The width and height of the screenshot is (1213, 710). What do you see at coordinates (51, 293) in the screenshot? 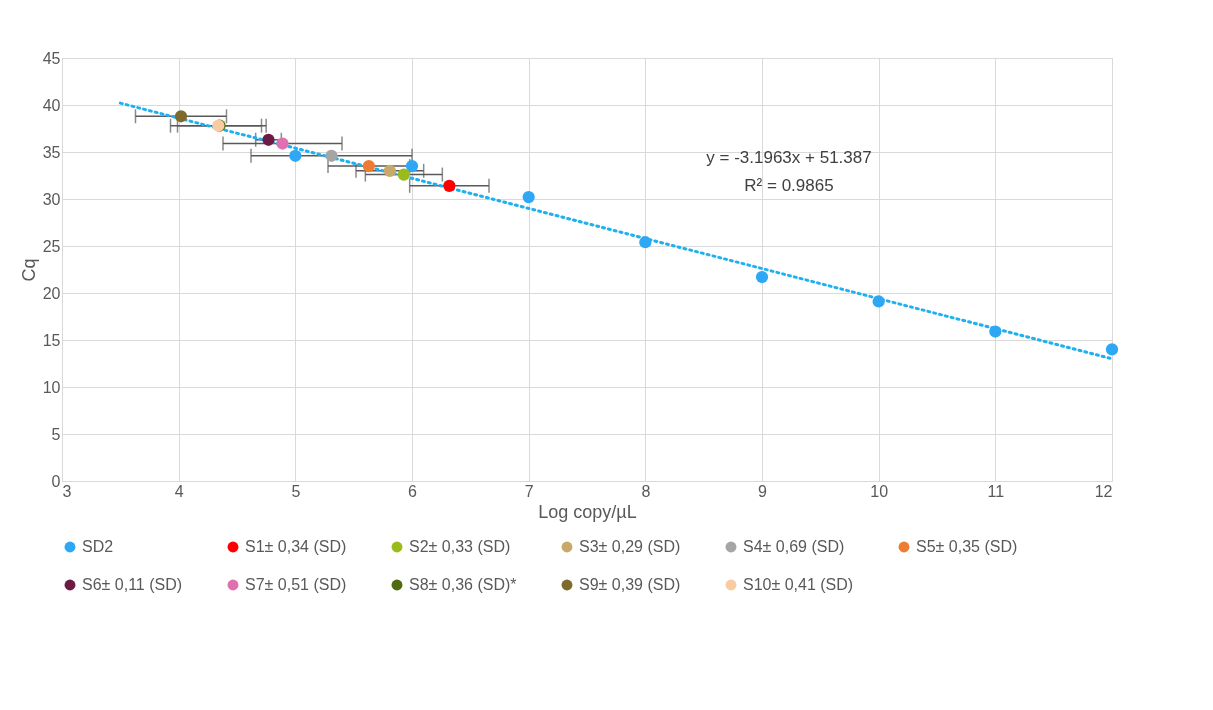
I see `y-tick-label: 20` at bounding box center [51, 293].